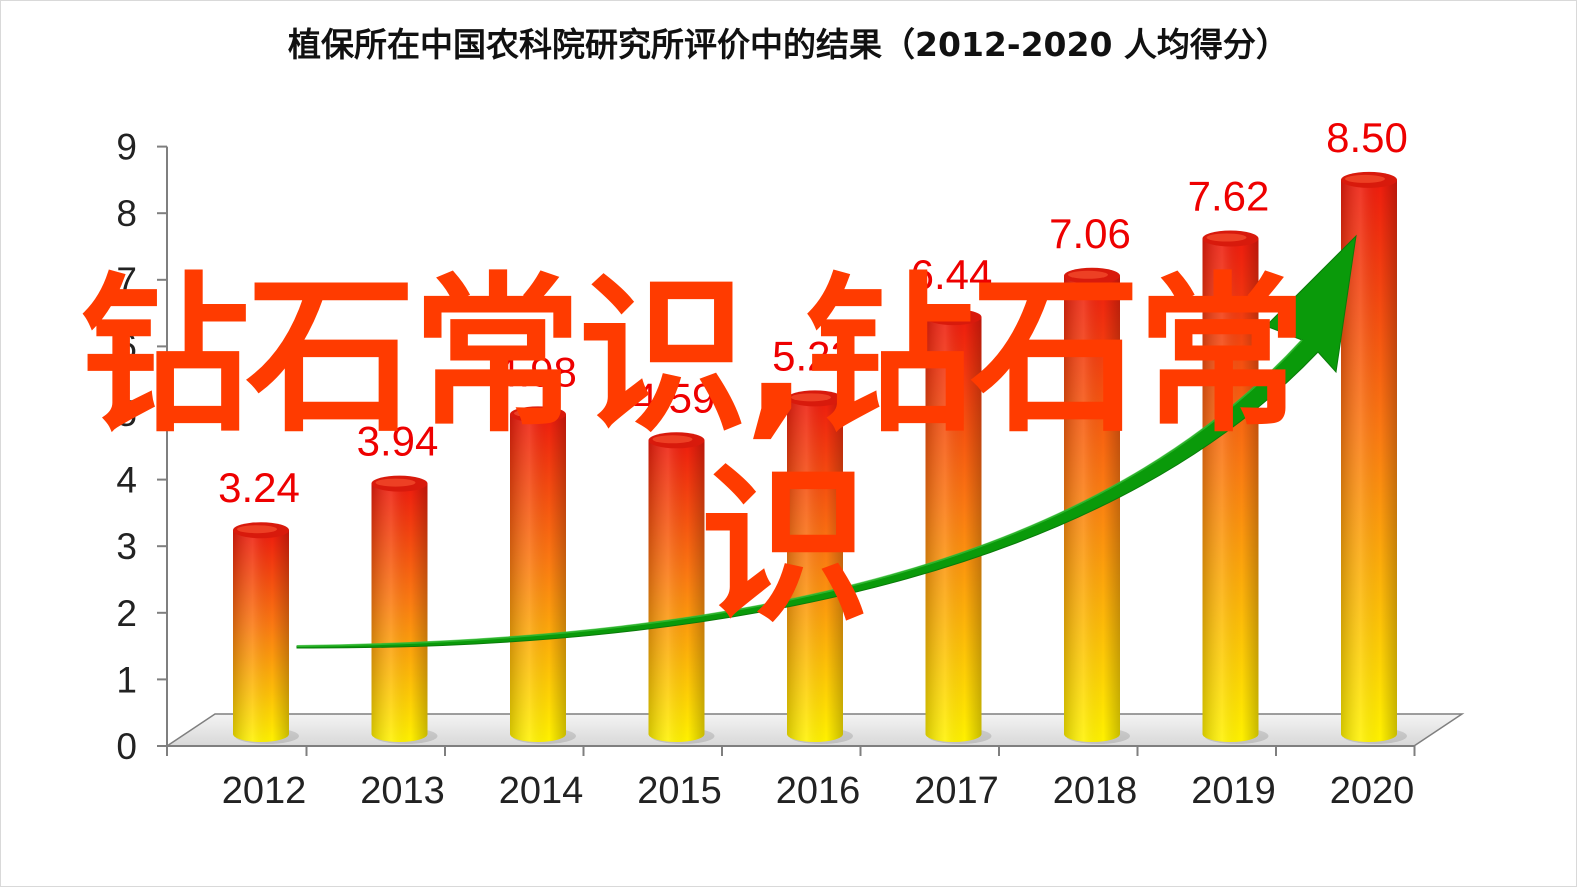 Image resolution: width=1577 pixels, height=887 pixels. Describe the element at coordinates (264, 791) in the screenshot. I see `x-tick-label: 2012` at that location.